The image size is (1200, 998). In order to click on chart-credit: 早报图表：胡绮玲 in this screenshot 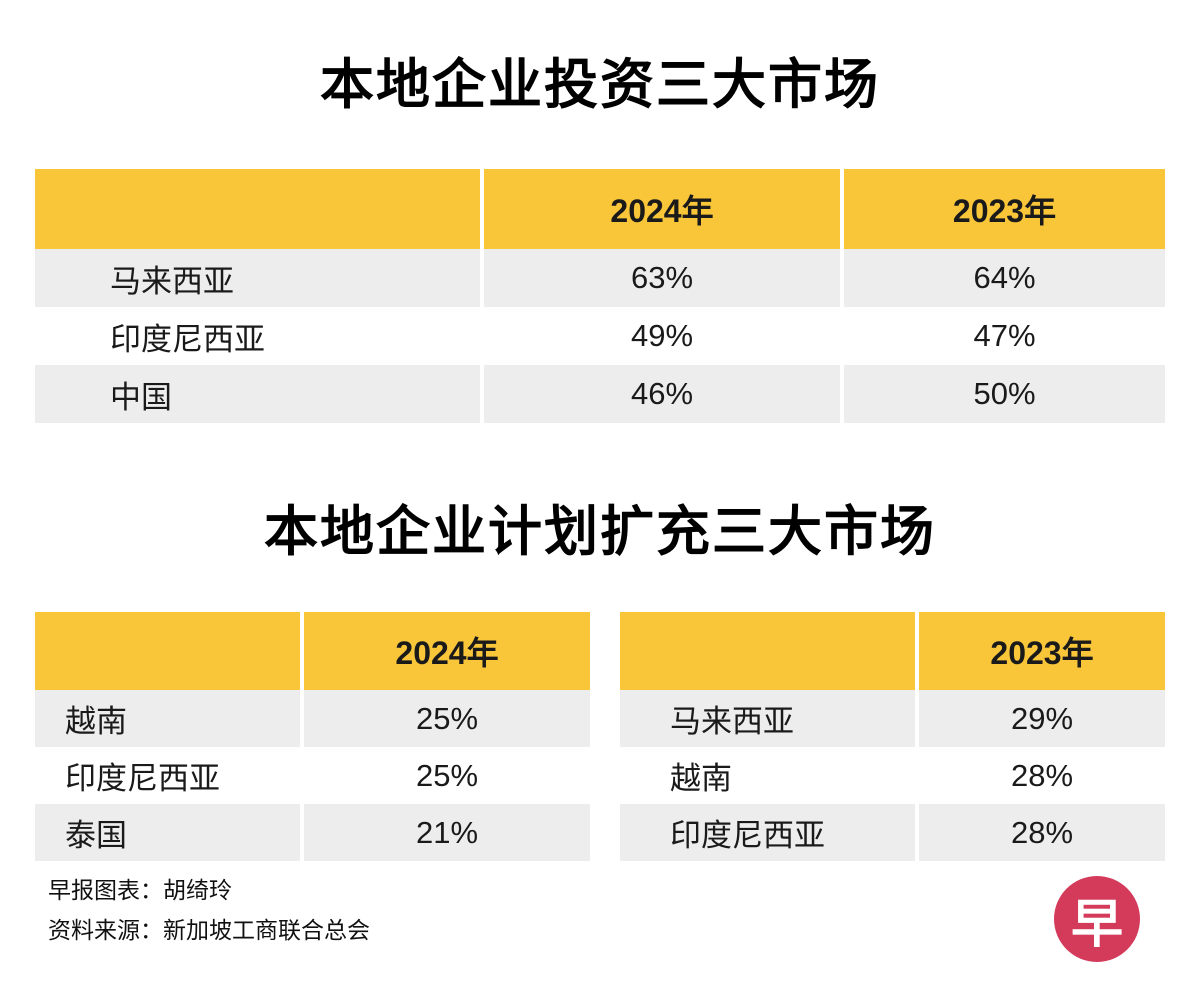, I will do `click(140, 890)`.